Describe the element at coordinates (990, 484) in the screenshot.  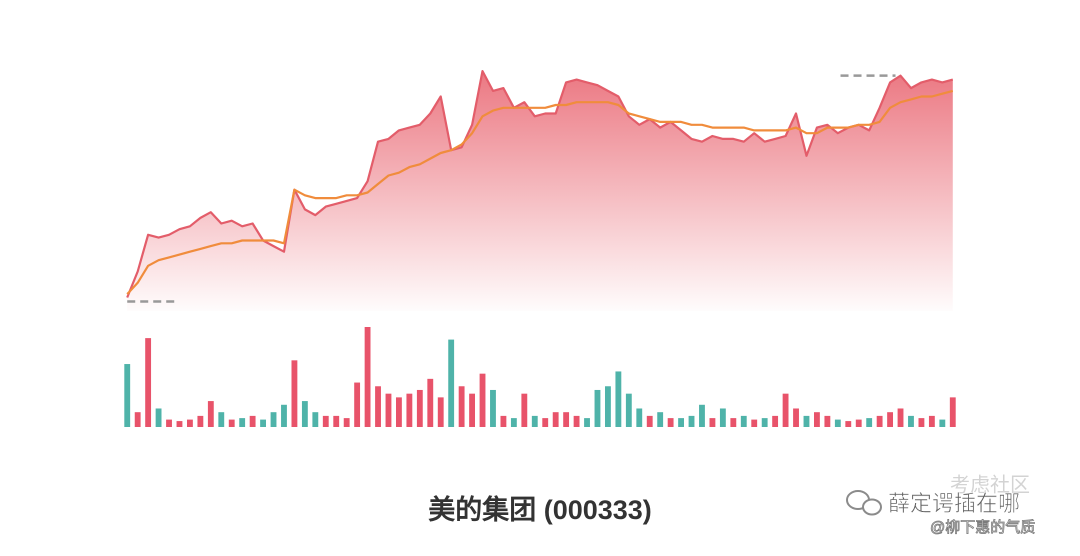
I see `watermark-site: 考虑社区` at that location.